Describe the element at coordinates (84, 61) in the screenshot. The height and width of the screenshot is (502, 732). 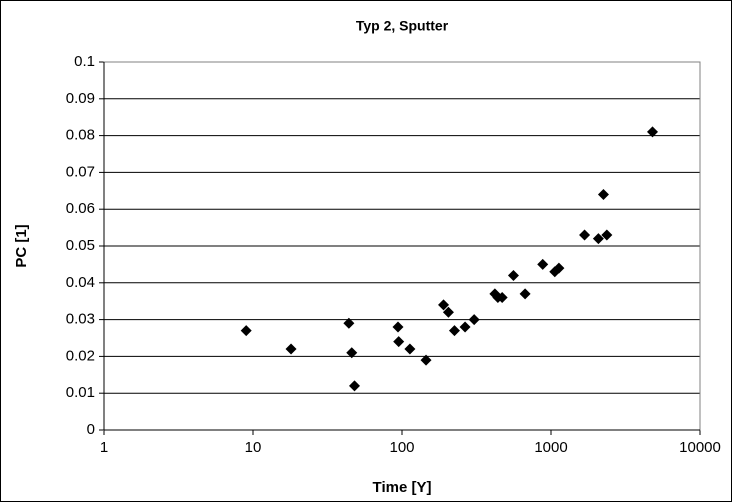
I see `y-tick-label: 0.1` at that location.